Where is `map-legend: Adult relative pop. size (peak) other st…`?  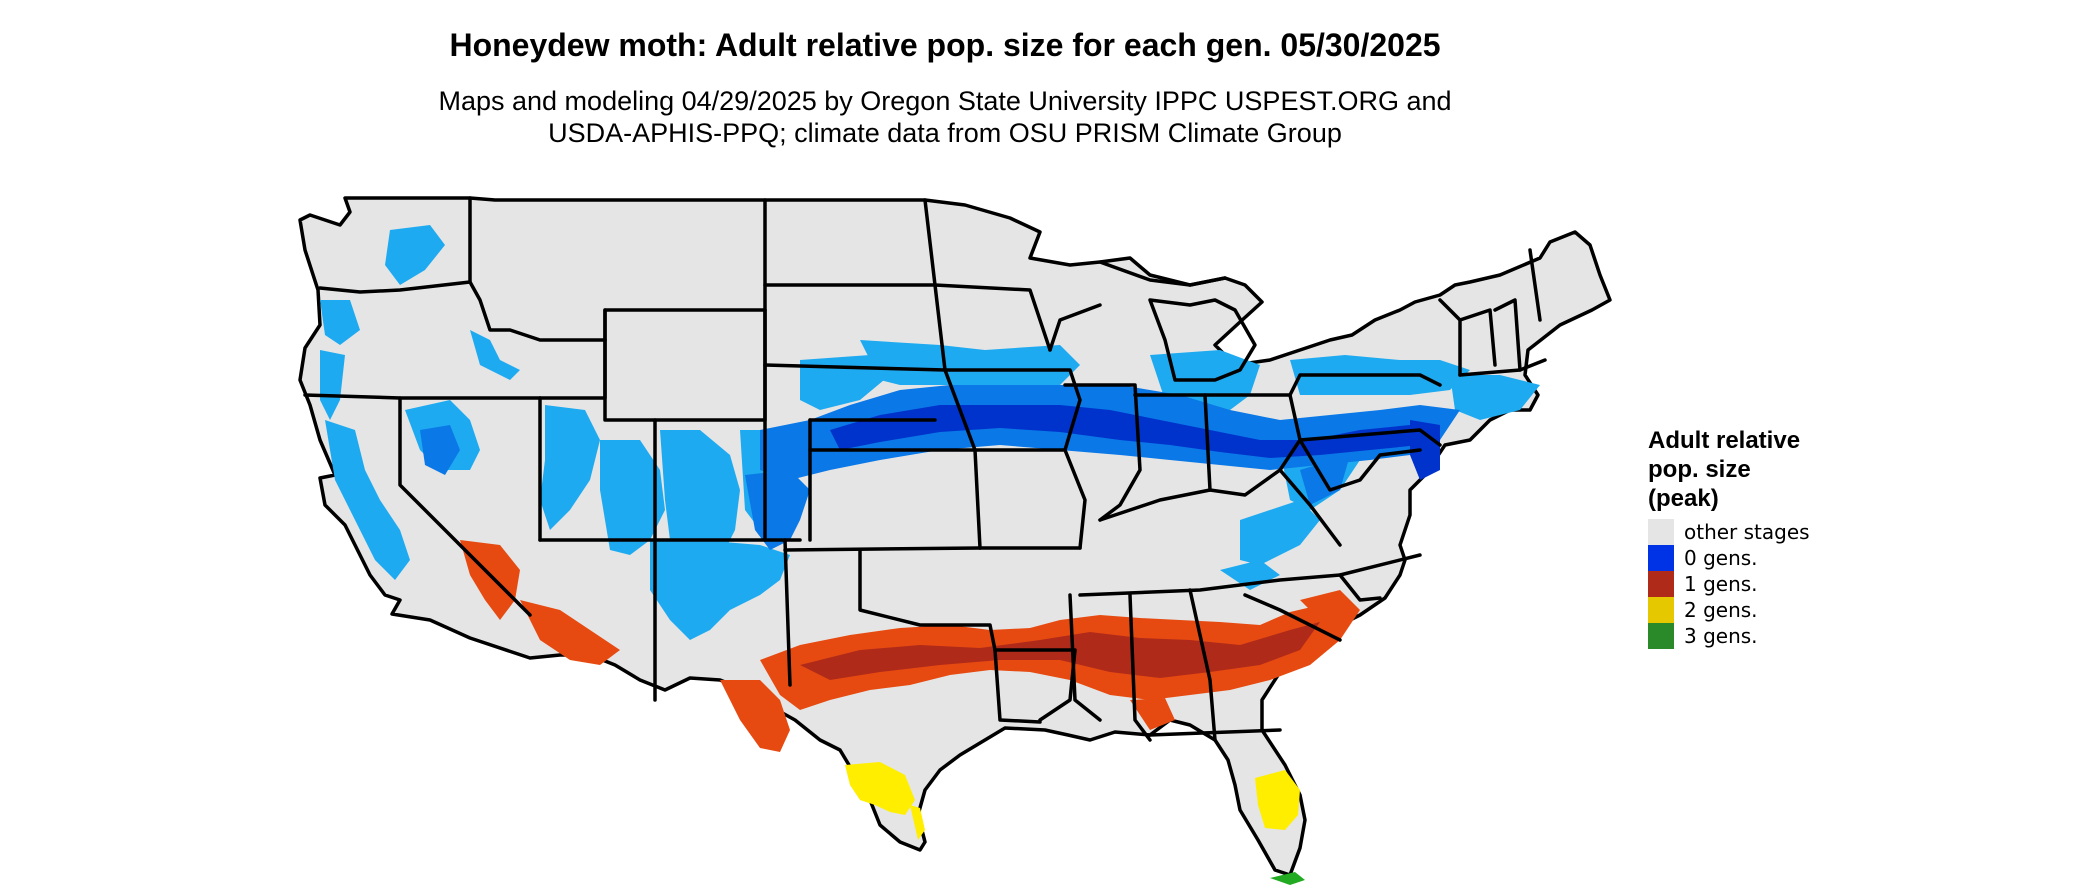 map-legend: Adult relative pop. size (peak) other st… is located at coordinates (1778, 537).